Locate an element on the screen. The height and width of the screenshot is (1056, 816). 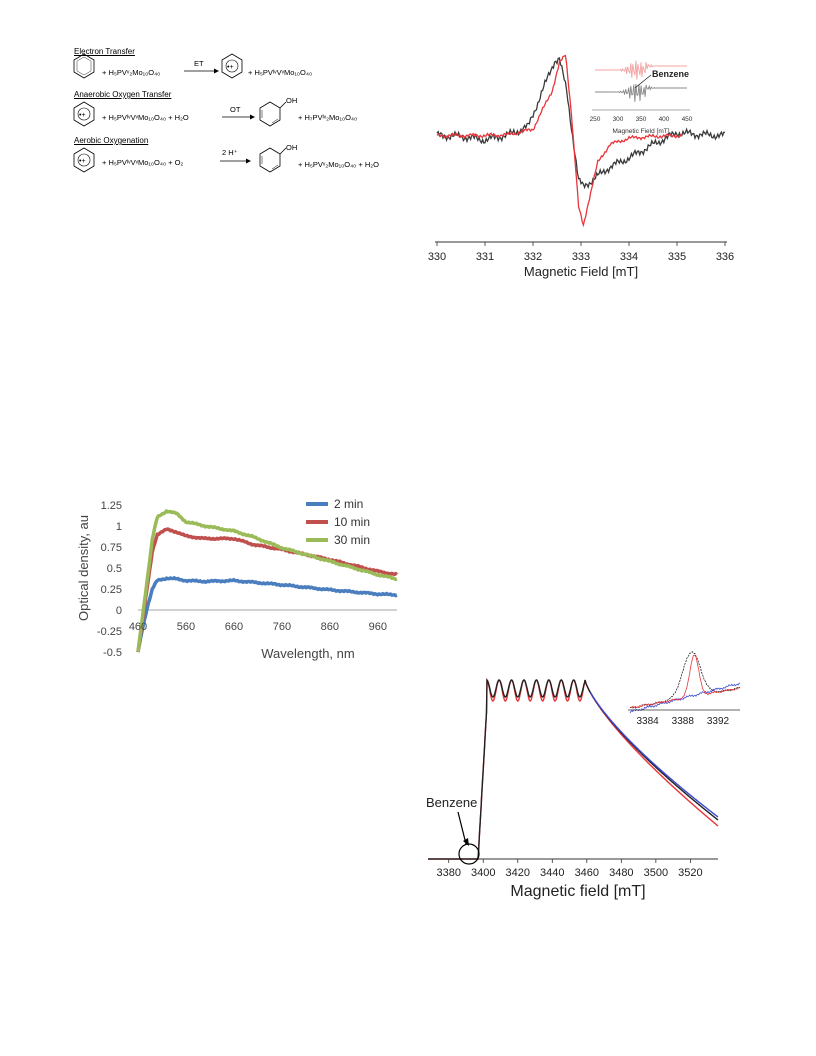
inset-tick-label: 450 is located at coordinates (687, 119).